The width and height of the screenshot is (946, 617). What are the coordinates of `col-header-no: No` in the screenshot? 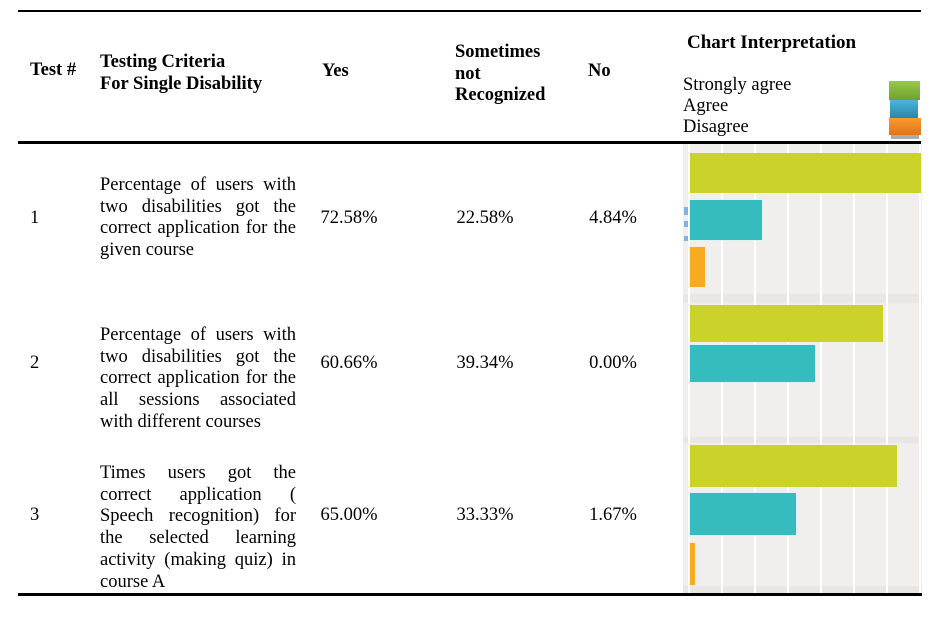 It's located at (599, 71).